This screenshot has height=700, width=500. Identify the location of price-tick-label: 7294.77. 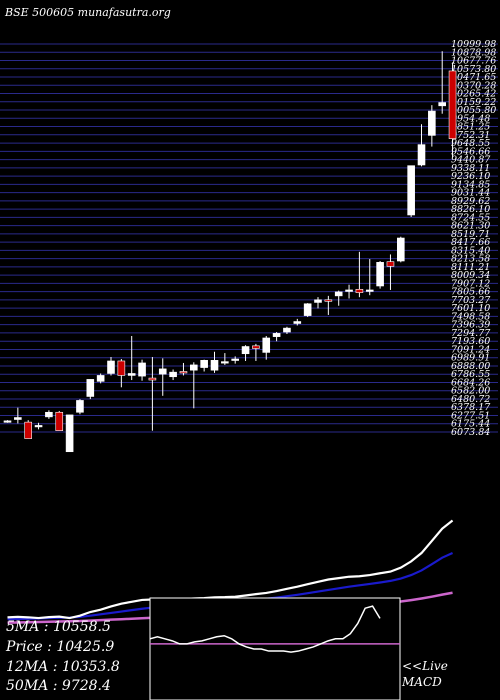
(471, 333).